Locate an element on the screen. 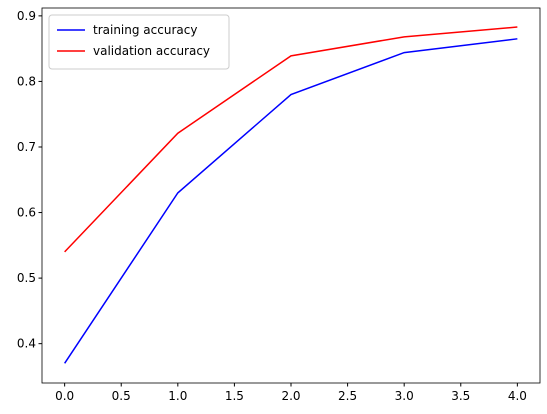  x-tick-label: 0.0 is located at coordinates (64, 396).